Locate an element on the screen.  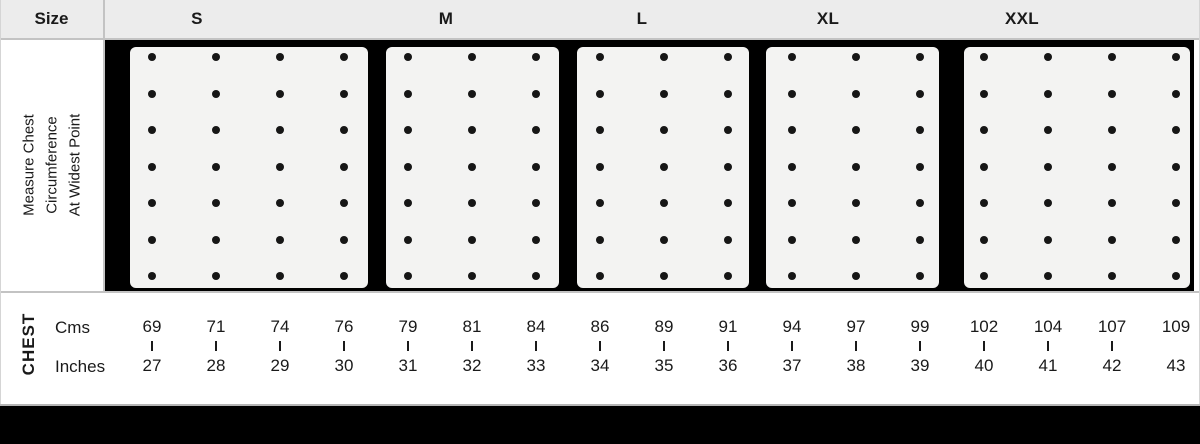
chest-value-column: 94 37 is located at coordinates (792, 348).